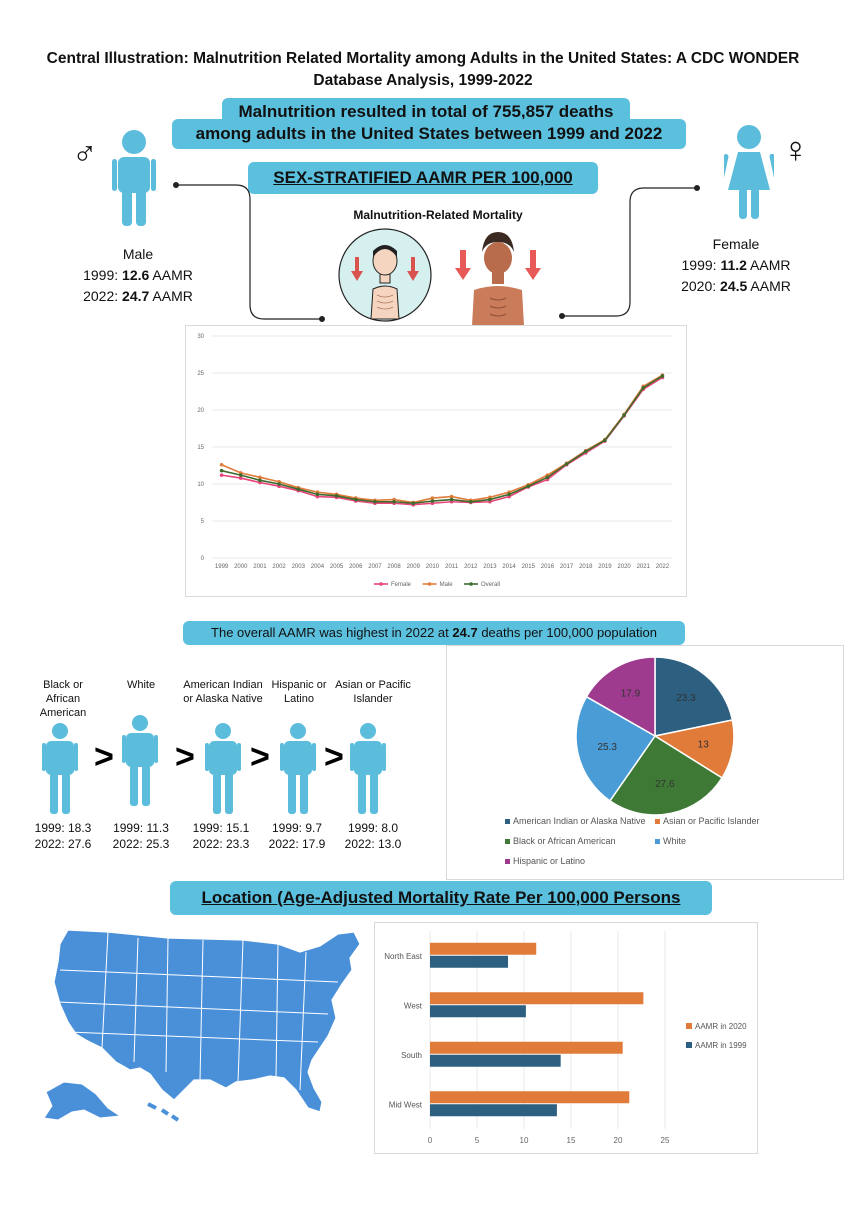 This screenshot has width=846, height=1232. What do you see at coordinates (356, 567) in the screenshot?
I see `x-tick-label: 2006` at bounding box center [356, 567].